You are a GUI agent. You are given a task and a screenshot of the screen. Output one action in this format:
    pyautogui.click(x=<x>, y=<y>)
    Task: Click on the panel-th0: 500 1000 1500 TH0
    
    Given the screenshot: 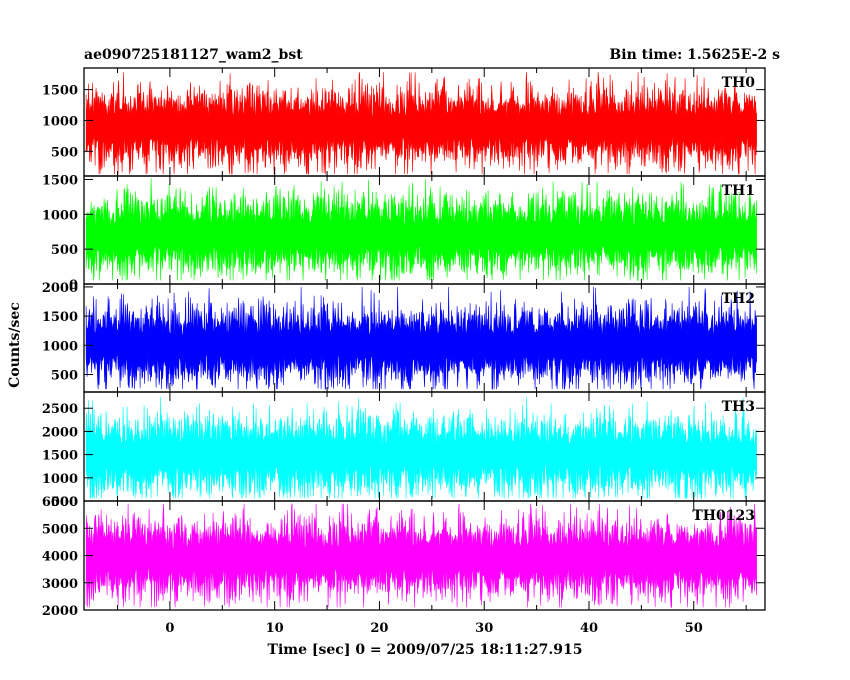 What is the action you would take?
    pyautogui.click(x=404, y=122)
    